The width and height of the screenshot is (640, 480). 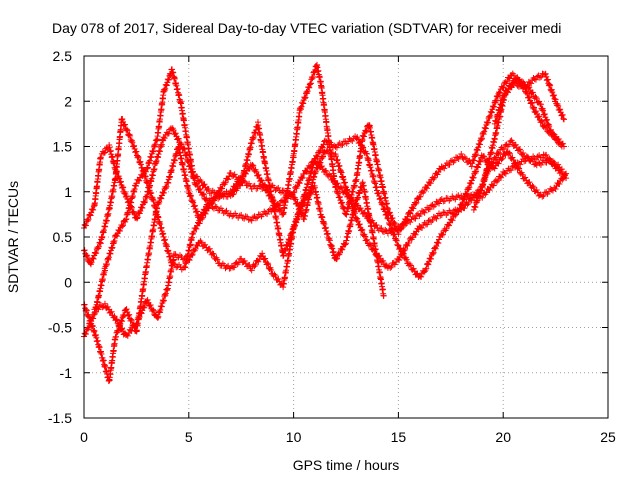 What do you see at coordinates (503, 437) in the screenshot?
I see `x-tick-label: 20` at bounding box center [503, 437].